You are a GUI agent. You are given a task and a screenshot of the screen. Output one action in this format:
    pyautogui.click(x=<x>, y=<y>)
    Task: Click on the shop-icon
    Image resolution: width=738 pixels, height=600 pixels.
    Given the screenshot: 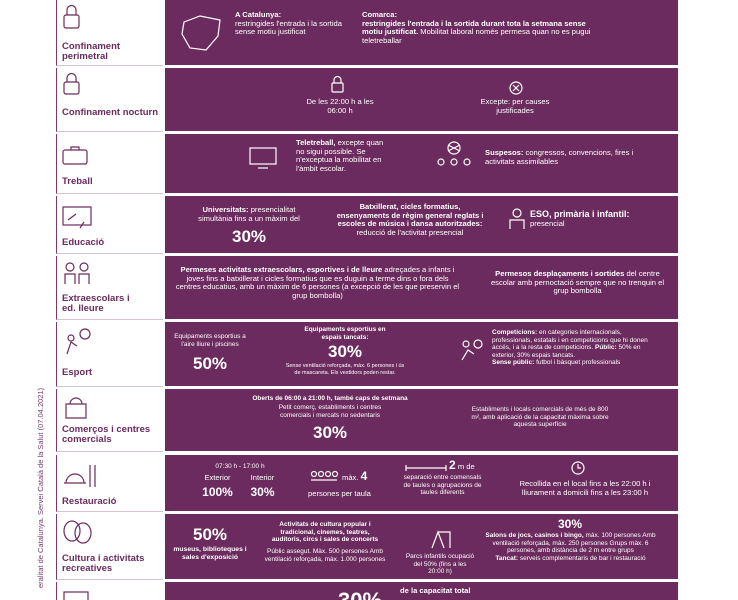 What is the action you would take?
    pyautogui.click(x=76, y=408)
    